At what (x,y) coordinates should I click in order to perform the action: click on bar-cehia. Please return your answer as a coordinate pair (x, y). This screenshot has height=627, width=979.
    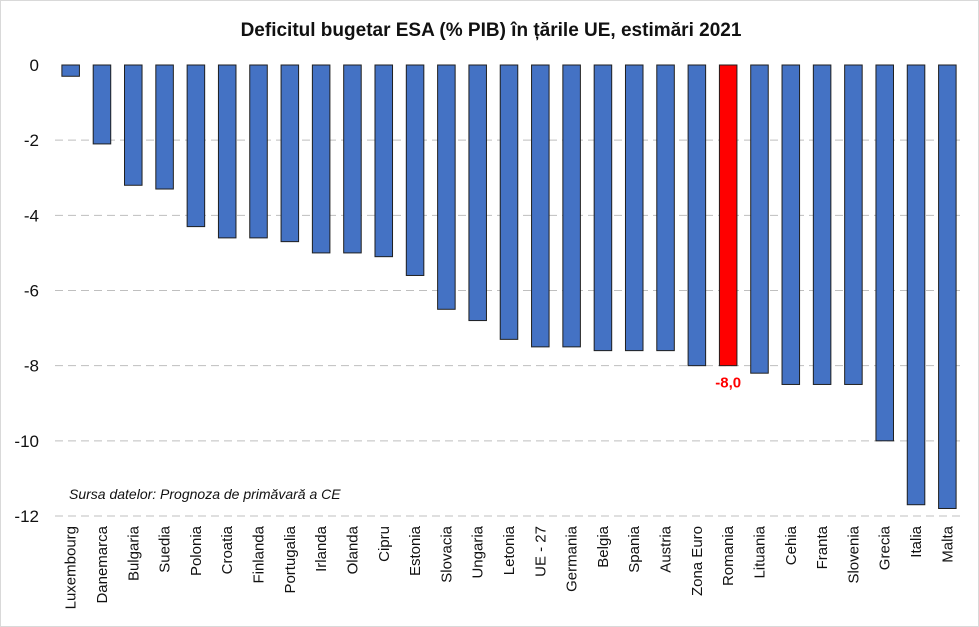
    Looking at the image, I should click on (791, 224).